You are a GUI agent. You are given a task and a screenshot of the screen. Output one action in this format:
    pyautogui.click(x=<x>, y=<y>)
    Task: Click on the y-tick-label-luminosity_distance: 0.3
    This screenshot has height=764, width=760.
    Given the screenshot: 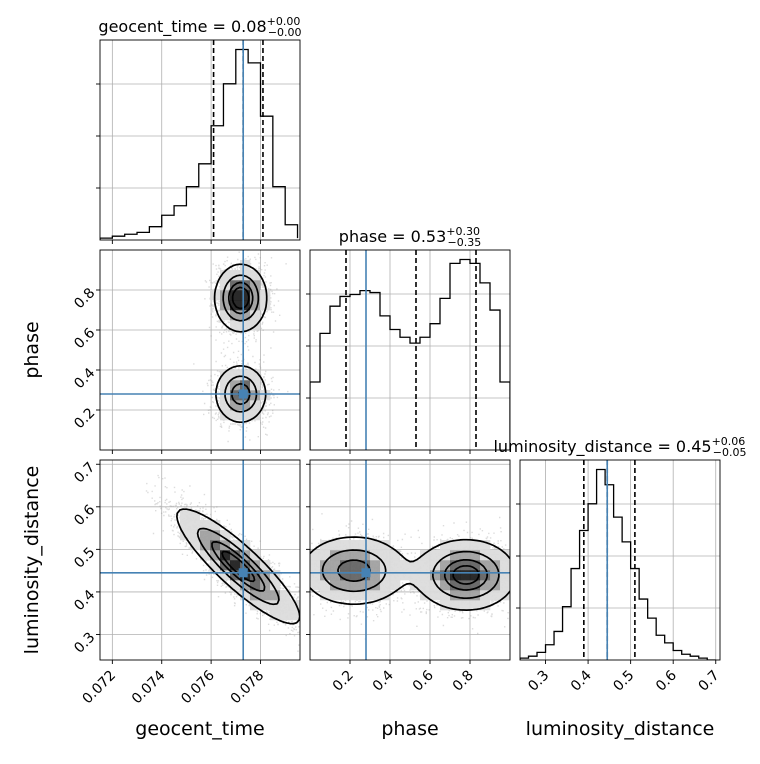 What is the action you would take?
    pyautogui.click(x=84, y=643)
    